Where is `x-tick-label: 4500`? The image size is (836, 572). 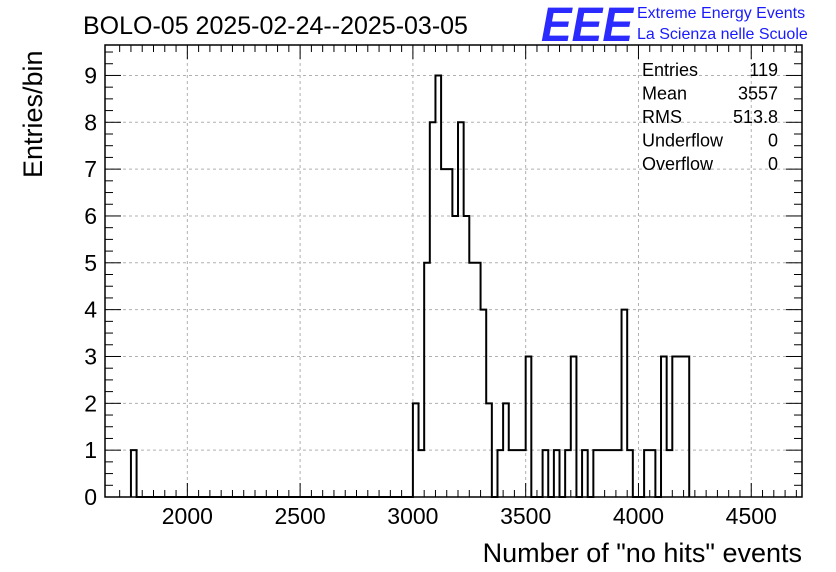
x-tick-label: 4500 is located at coordinates (751, 516).